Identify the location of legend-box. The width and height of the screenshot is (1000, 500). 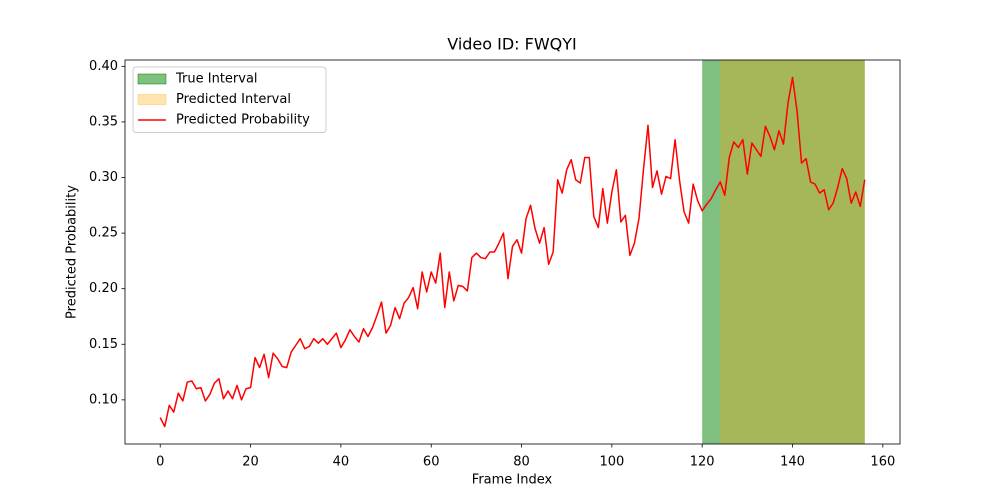
(229, 99).